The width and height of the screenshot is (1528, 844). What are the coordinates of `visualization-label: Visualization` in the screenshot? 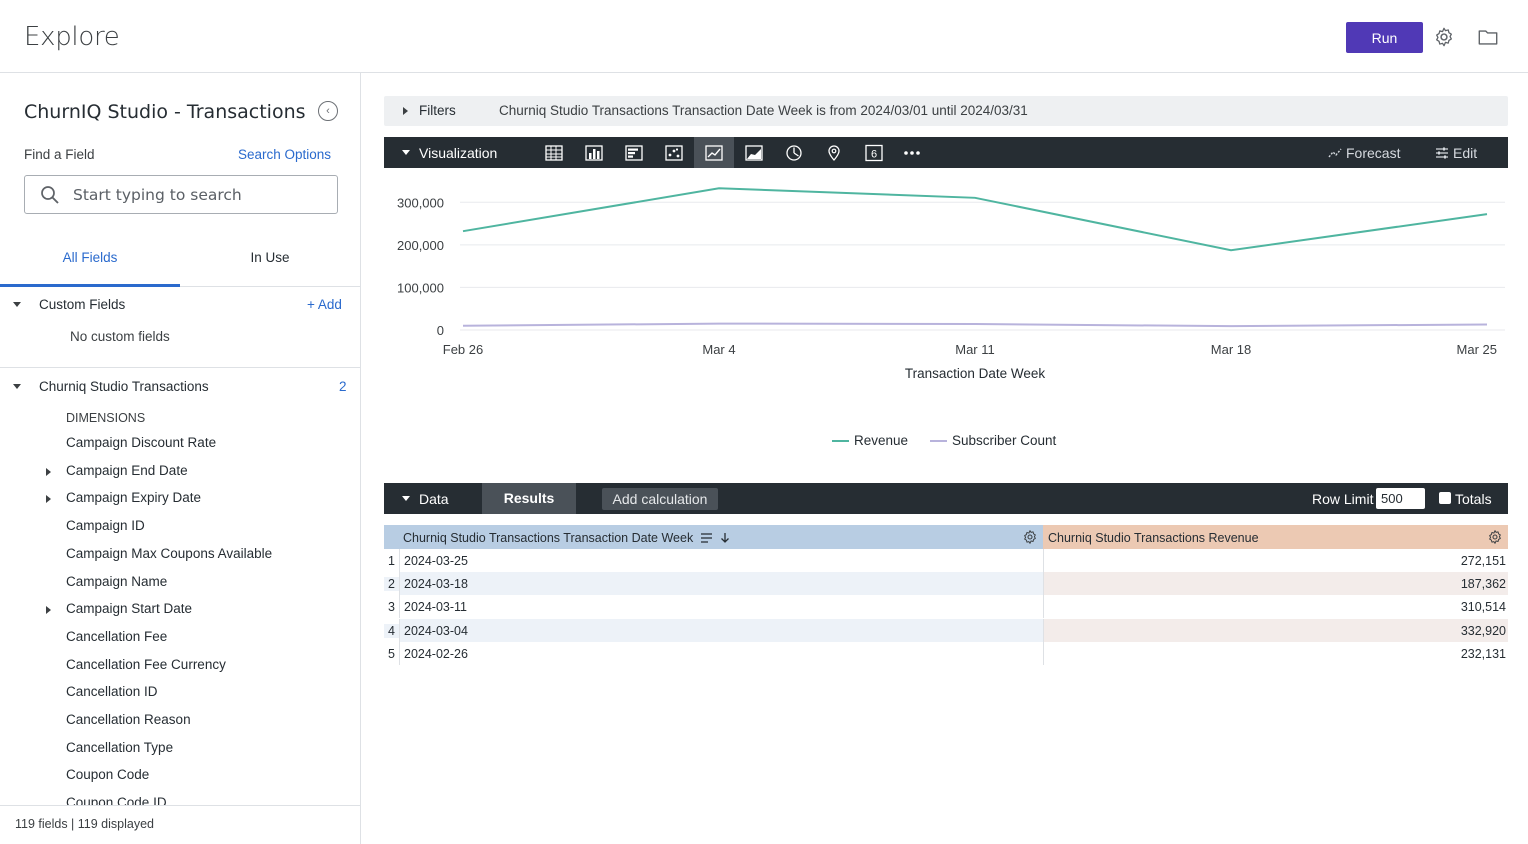 It's located at (458, 153).